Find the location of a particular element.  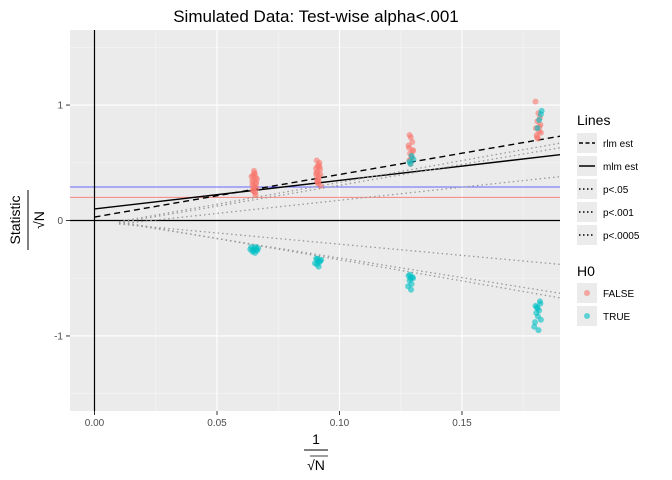

legend-lines: Lines rlm est mlm est p<.05 p<.001 p<.0005 is located at coordinates (608, 178).